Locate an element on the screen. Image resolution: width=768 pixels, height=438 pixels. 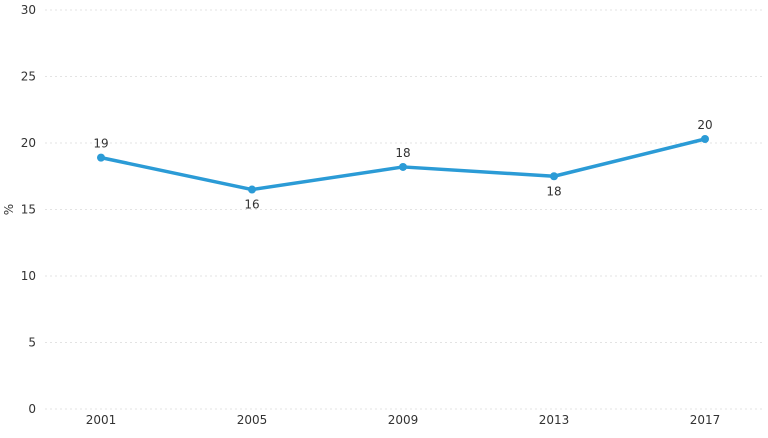
y-axis-ticks: 0 5 10 15 20 25 30 is located at coordinates (28, 209).